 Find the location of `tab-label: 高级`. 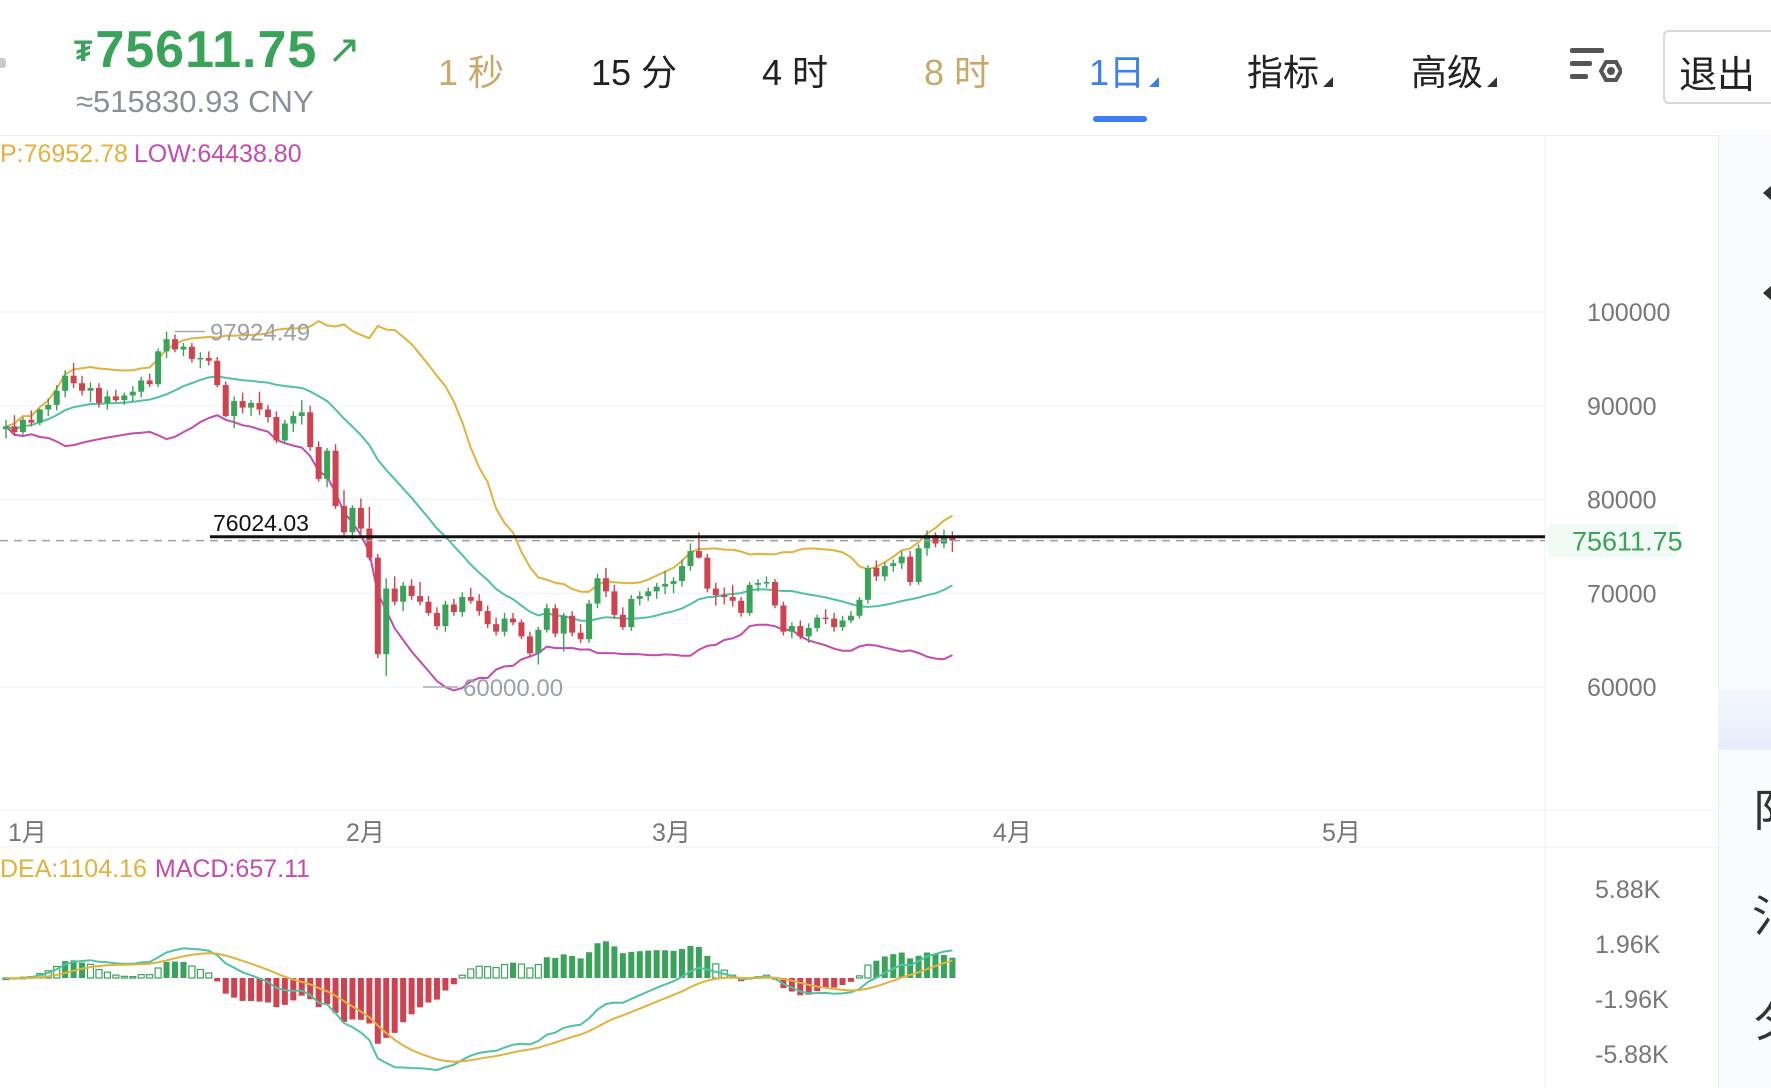

tab-label: 高级 is located at coordinates (1447, 72).